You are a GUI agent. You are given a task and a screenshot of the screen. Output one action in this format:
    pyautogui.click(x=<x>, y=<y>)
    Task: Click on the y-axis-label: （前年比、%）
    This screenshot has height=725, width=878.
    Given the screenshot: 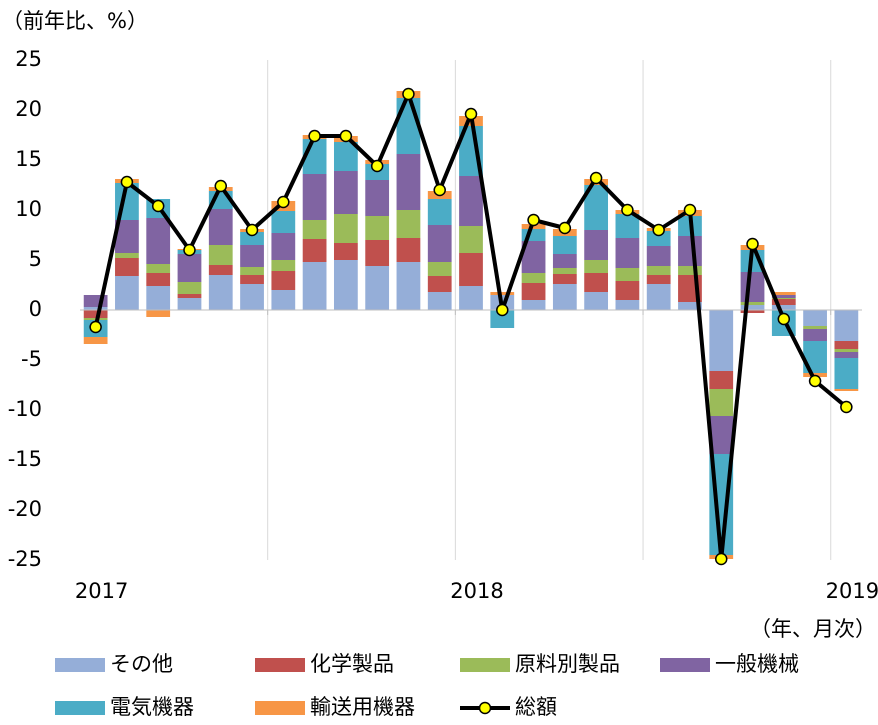 What is the action you would take?
    pyautogui.click(x=75, y=21)
    